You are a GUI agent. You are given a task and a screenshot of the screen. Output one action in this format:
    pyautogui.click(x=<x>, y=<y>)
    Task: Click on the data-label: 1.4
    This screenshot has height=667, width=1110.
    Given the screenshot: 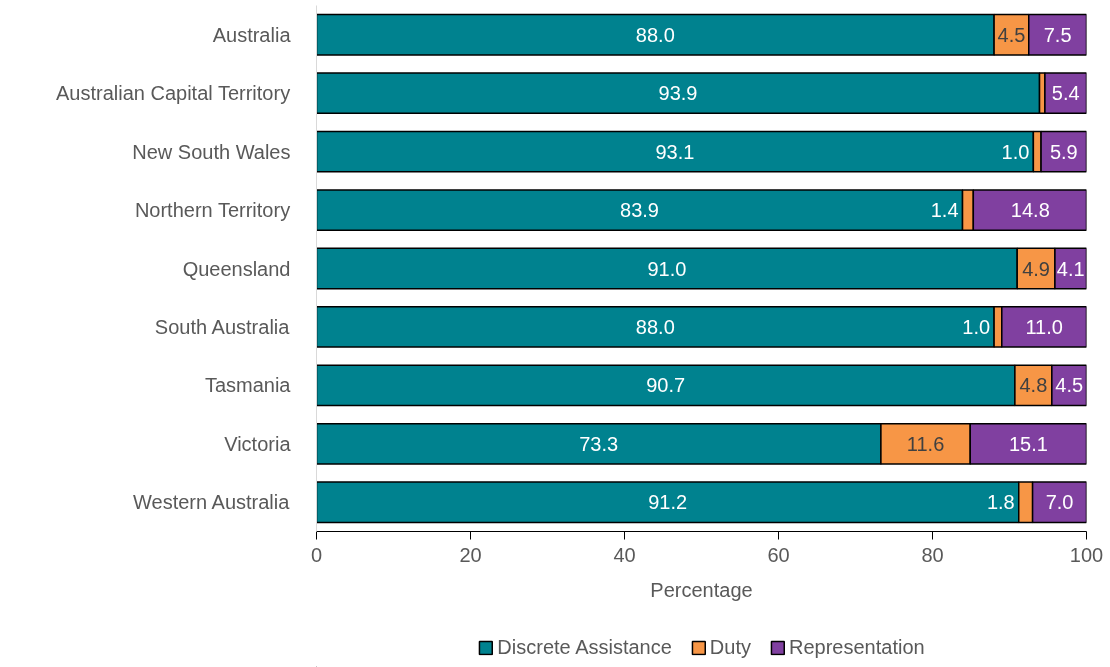 What is the action you would take?
    pyautogui.click(x=944, y=210)
    